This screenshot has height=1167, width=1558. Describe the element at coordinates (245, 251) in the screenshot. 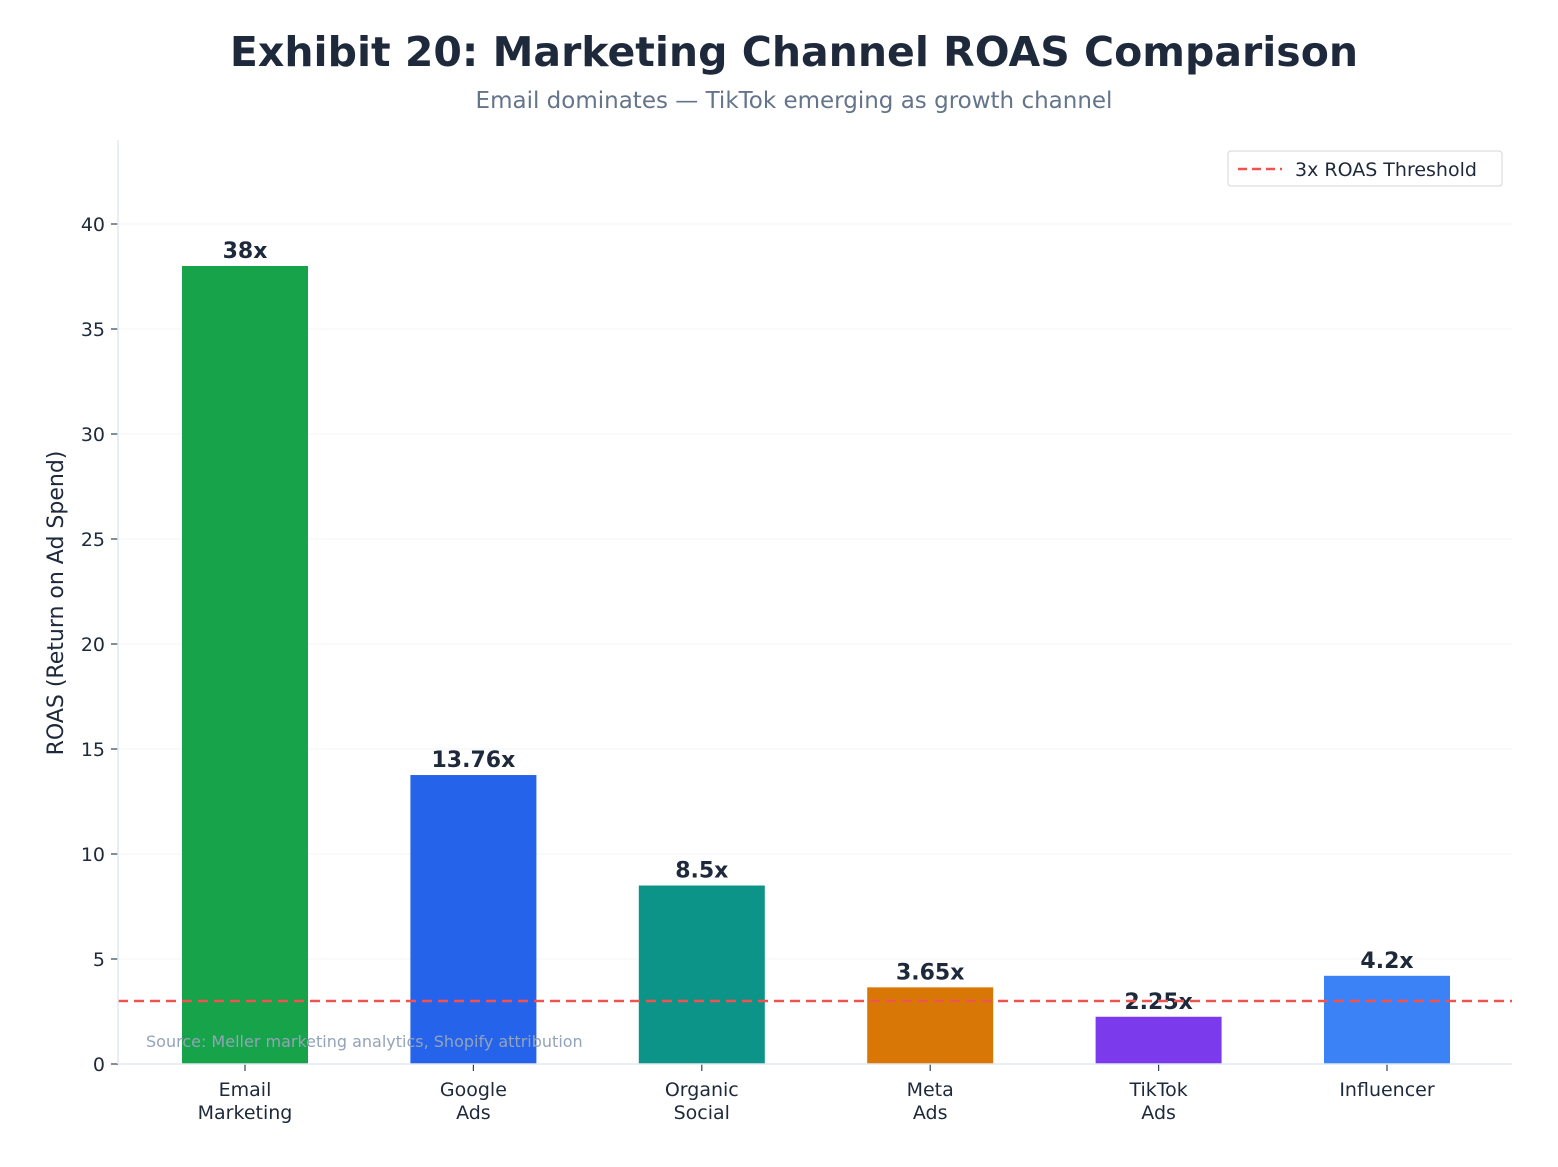

I see `bar-data-label: 38x` at that location.